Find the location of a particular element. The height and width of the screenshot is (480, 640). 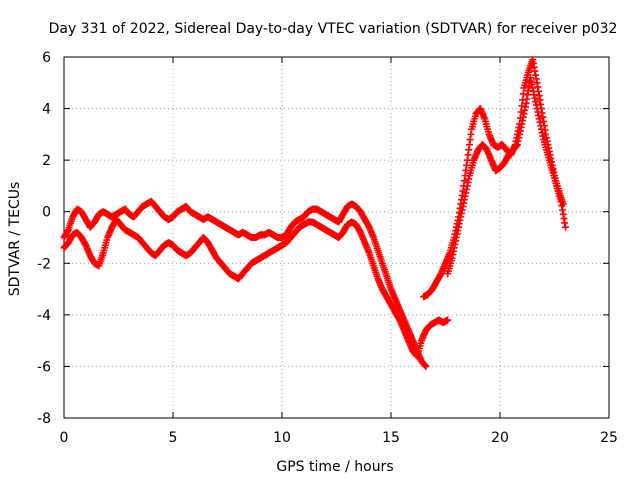

x-tick-label: 0 is located at coordinates (64, 438).